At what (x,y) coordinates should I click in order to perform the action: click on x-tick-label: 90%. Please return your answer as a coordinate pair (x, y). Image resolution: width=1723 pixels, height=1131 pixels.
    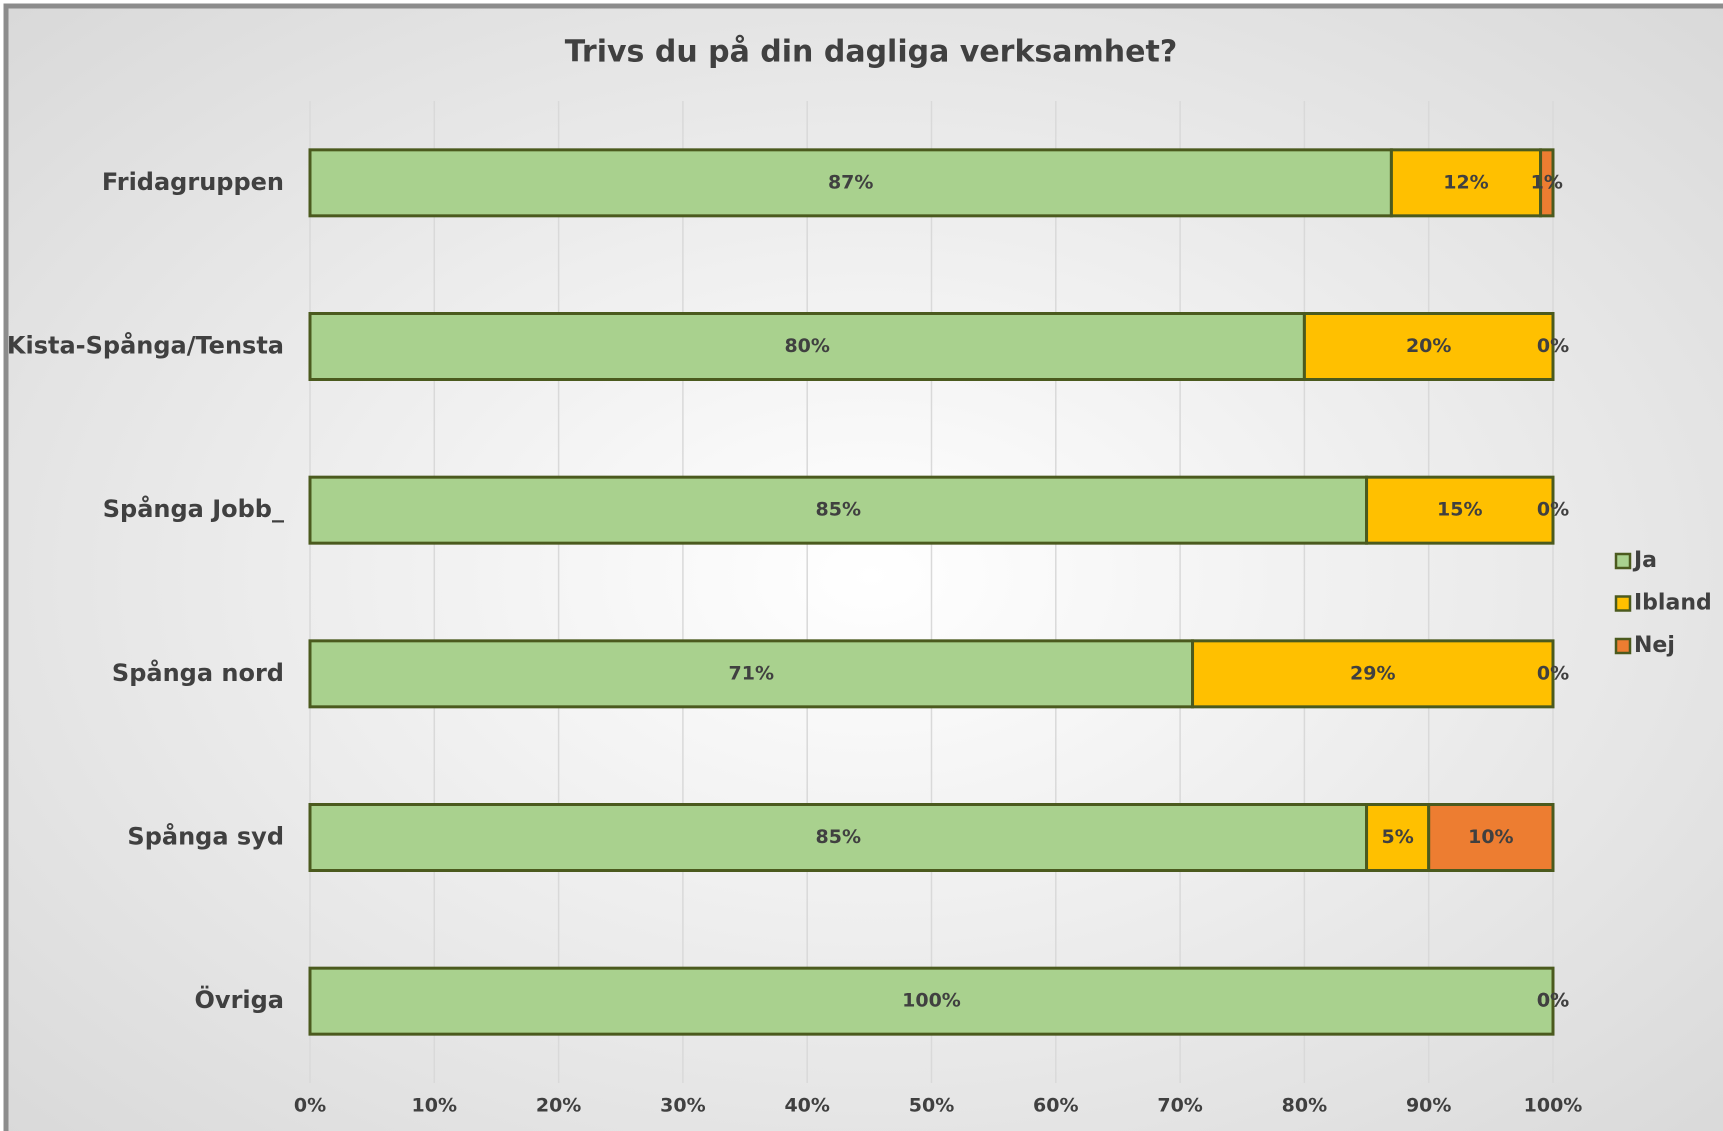
    Looking at the image, I should click on (1428, 1106).